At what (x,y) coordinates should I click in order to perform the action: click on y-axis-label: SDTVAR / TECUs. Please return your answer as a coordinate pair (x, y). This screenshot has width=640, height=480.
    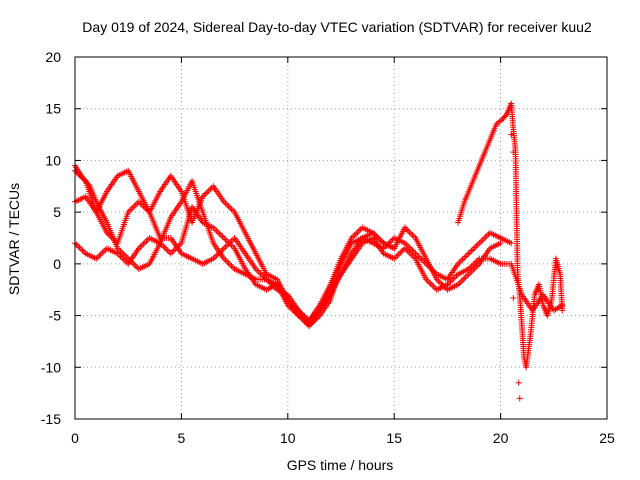
    Looking at the image, I should click on (14, 239).